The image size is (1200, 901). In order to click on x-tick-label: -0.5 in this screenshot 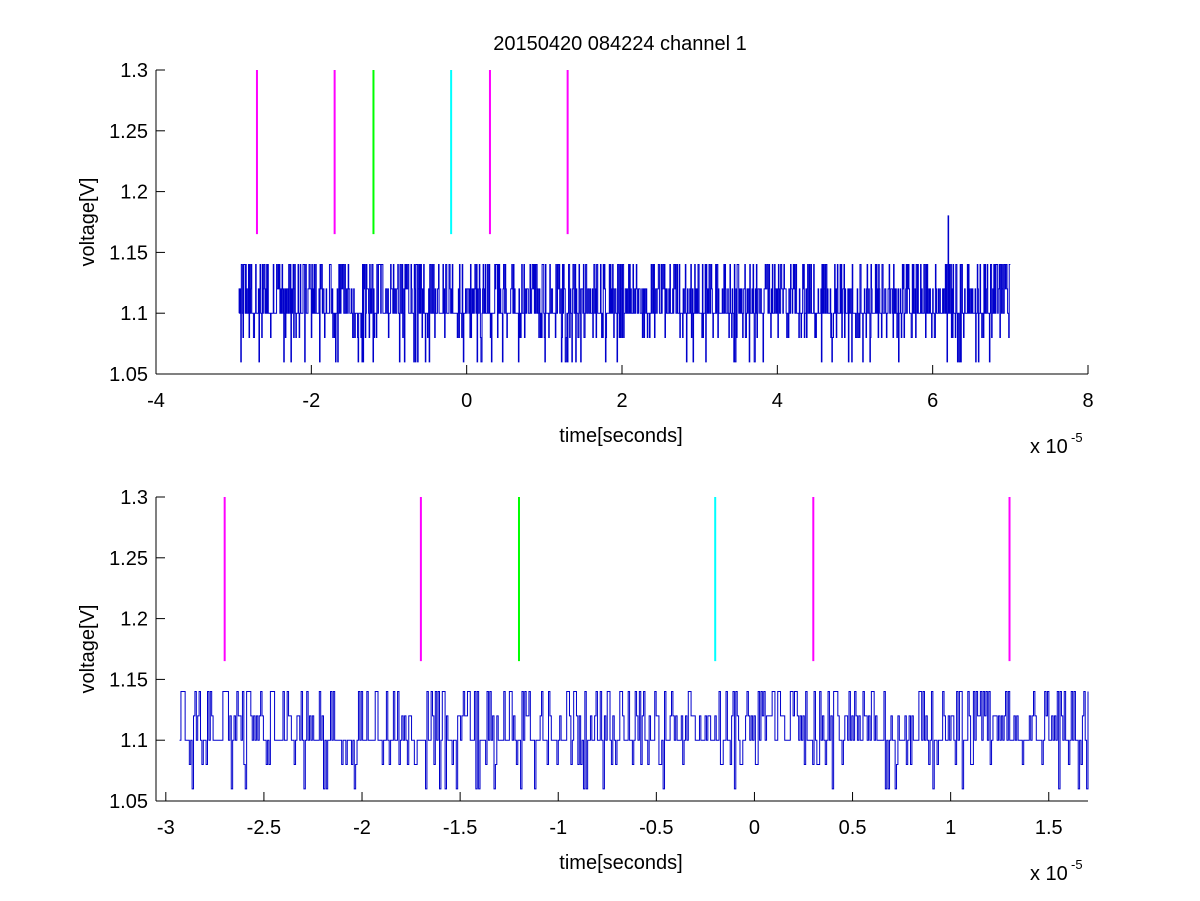, I will do `click(656, 828)`.